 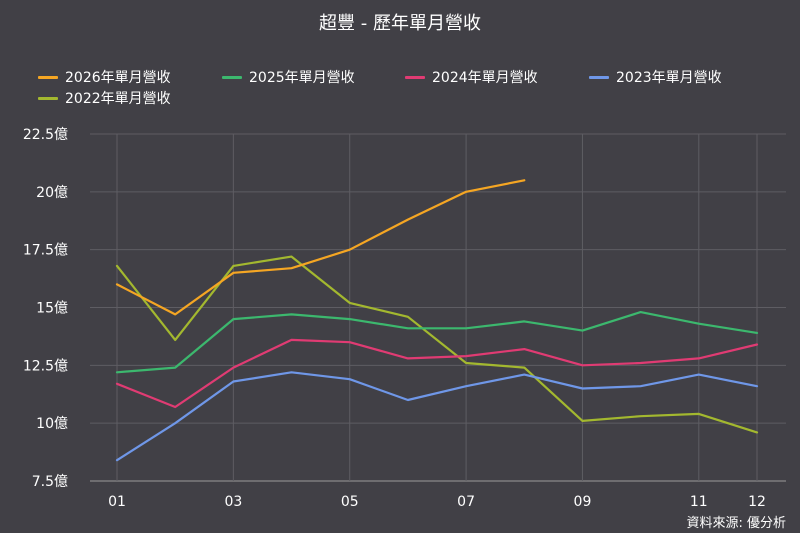 I want to click on series-line-2025年單月營收, so click(x=437, y=342).